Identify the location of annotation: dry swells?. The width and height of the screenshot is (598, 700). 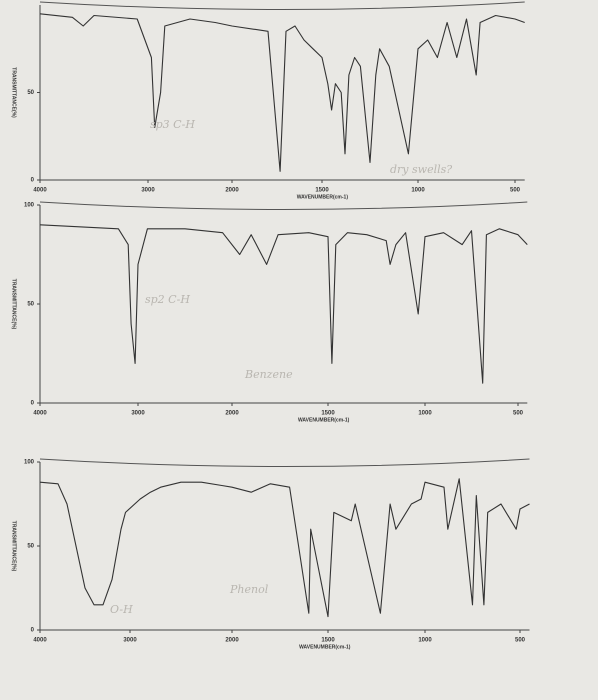
(421, 169).